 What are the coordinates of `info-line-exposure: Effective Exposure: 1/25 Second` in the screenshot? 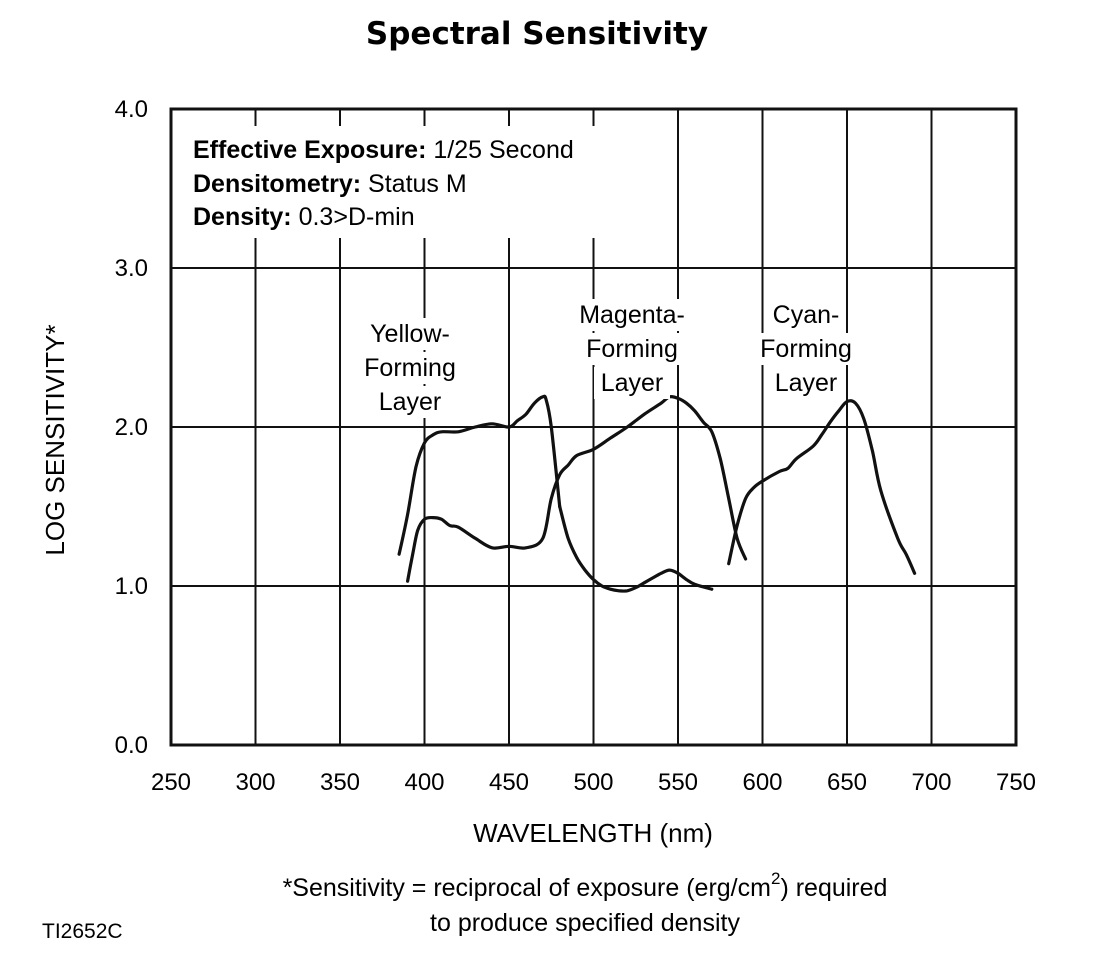 It's located at (383, 150).